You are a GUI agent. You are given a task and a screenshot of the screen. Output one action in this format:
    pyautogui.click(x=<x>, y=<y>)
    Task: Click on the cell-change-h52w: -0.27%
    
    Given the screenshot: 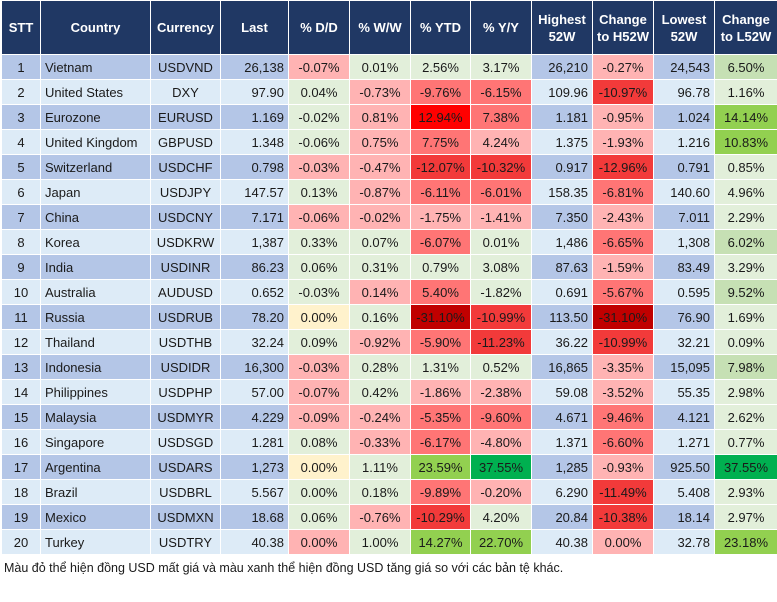 What is the action you would take?
    pyautogui.click(x=623, y=67)
    